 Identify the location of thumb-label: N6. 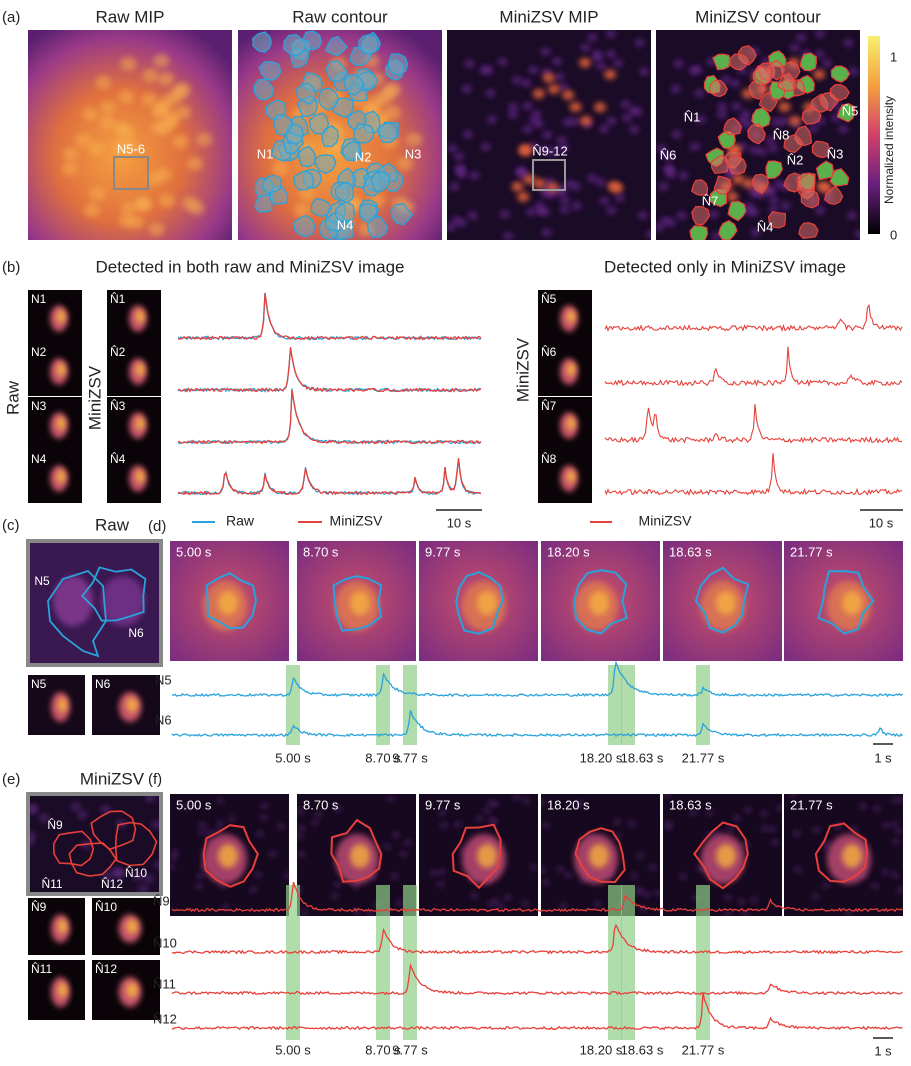
(103, 684).